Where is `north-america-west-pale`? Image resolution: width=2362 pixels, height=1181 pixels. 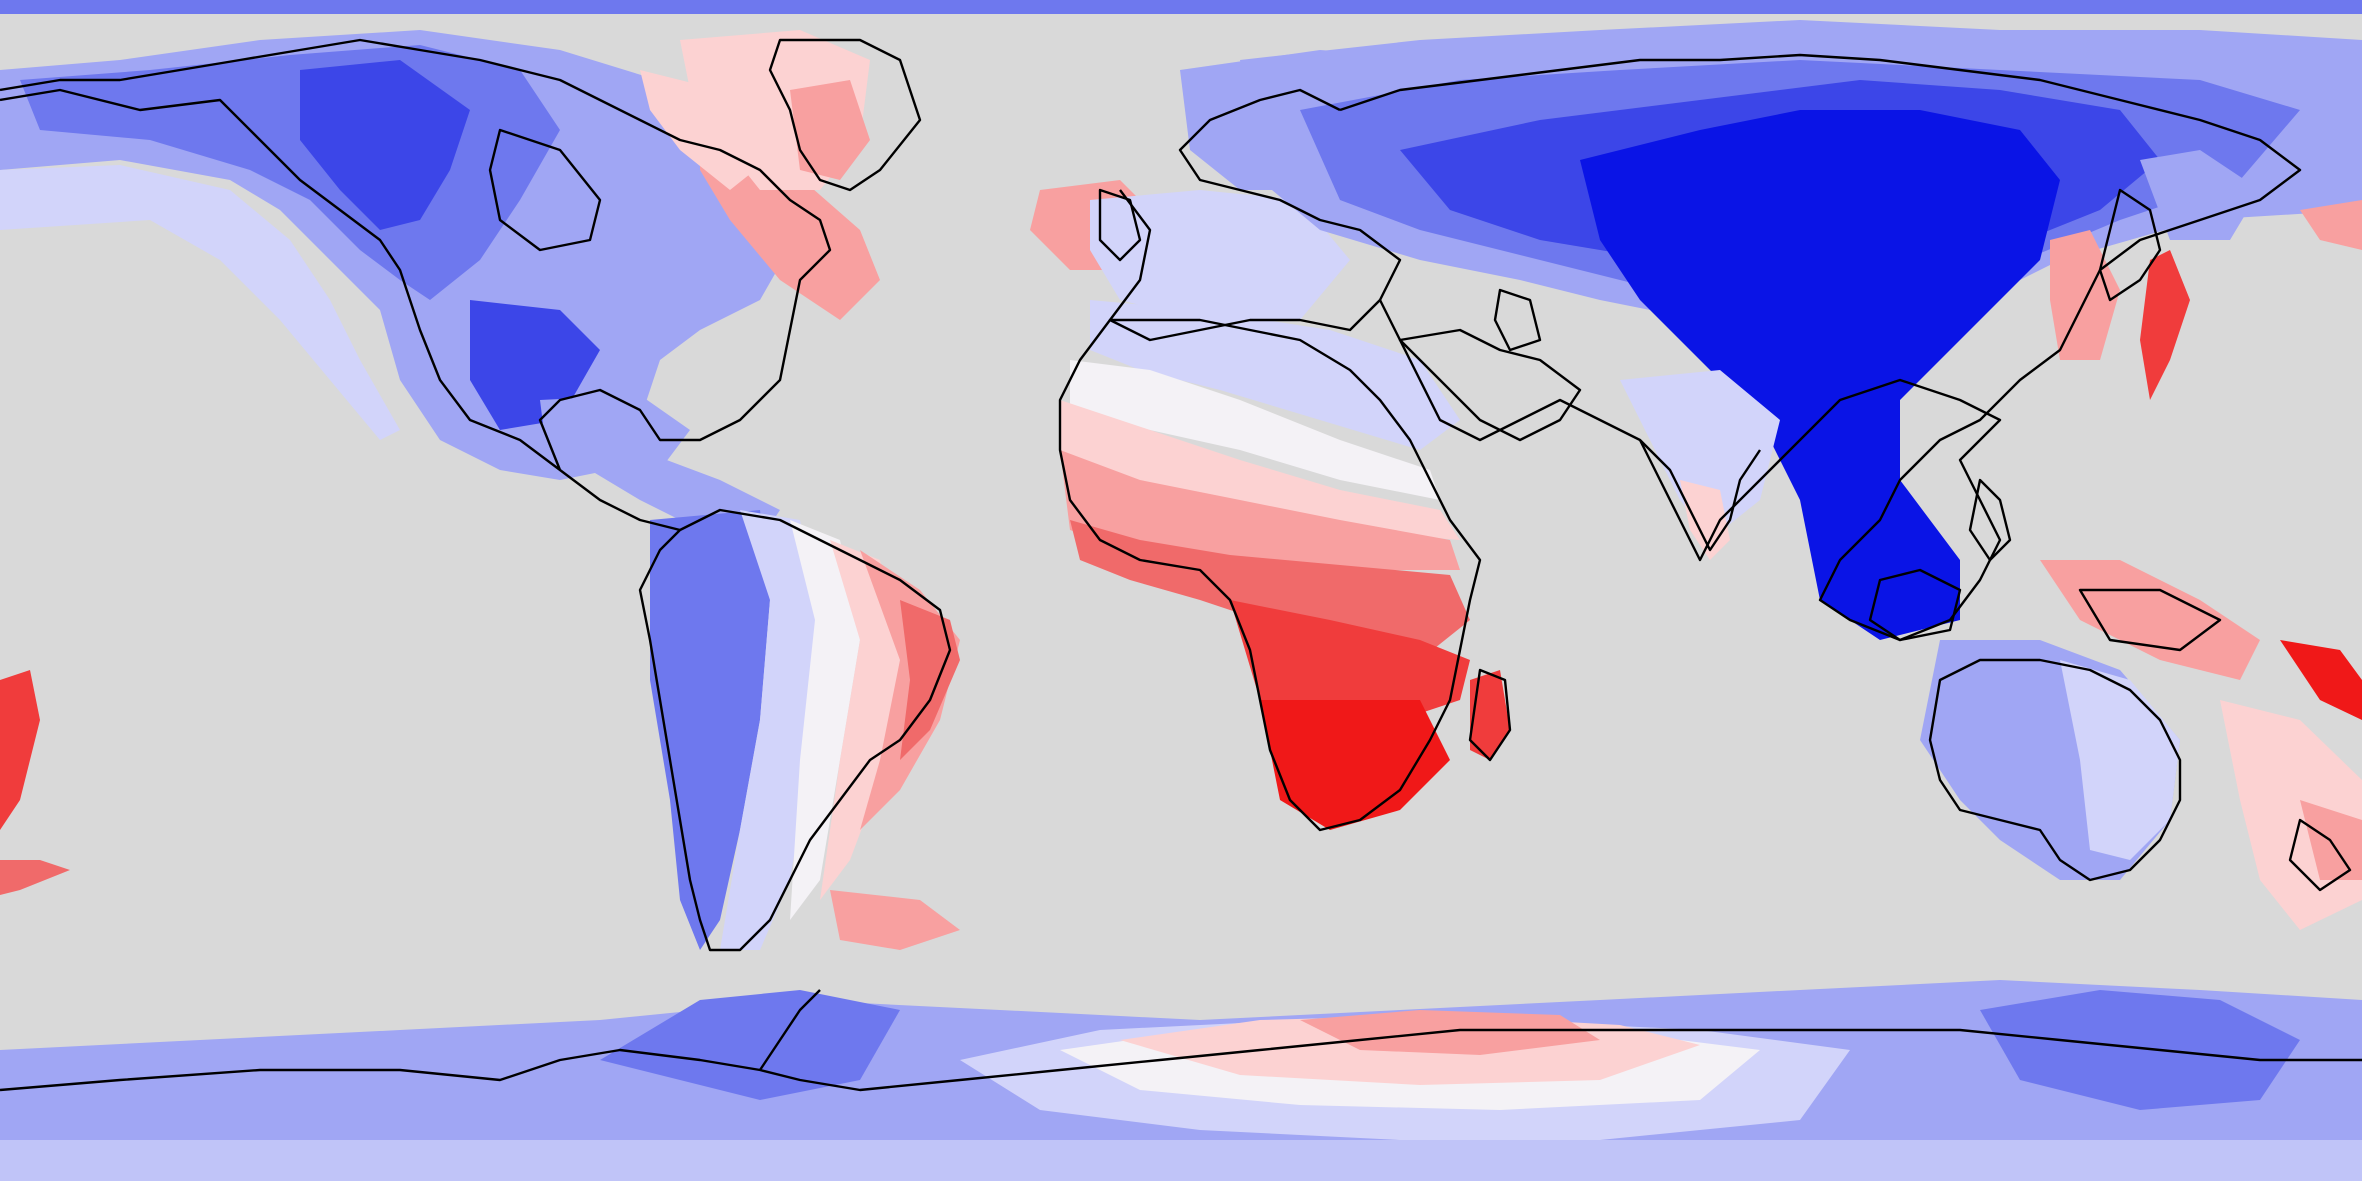 north-america-west-pale is located at coordinates (200, 302).